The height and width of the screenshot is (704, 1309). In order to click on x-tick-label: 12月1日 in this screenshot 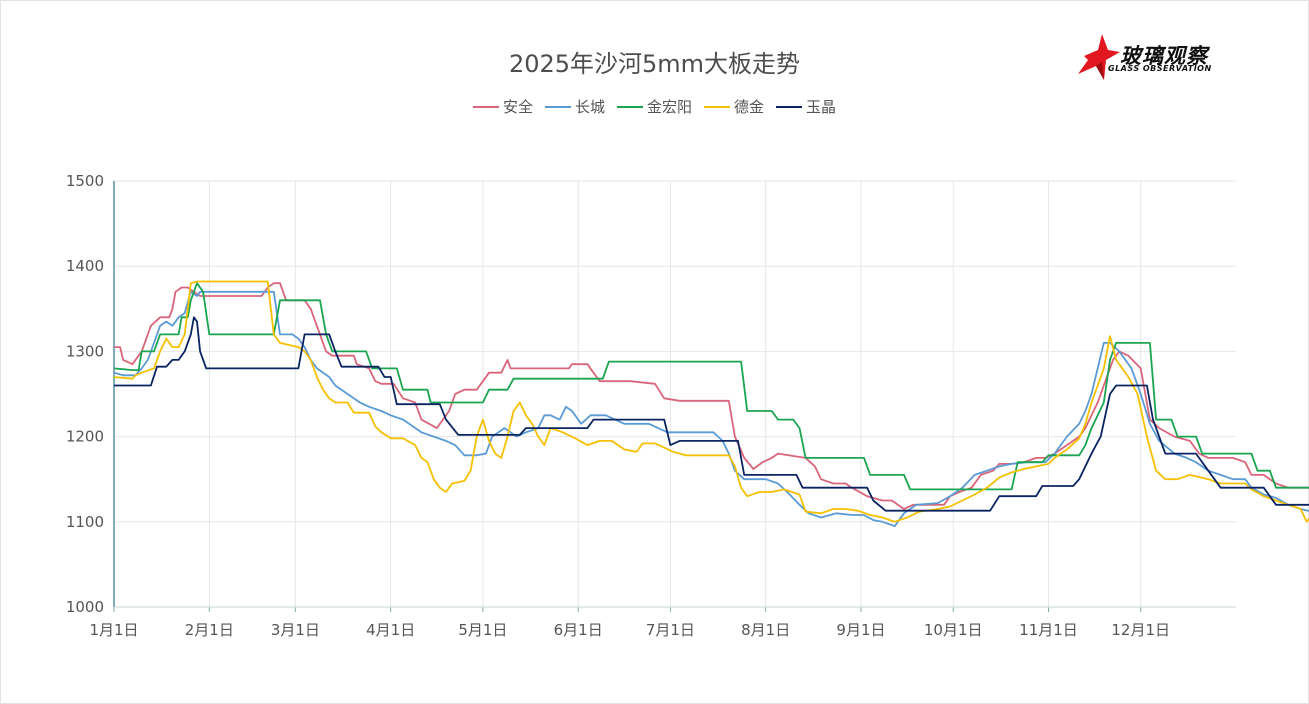, I will do `click(1140, 630)`.